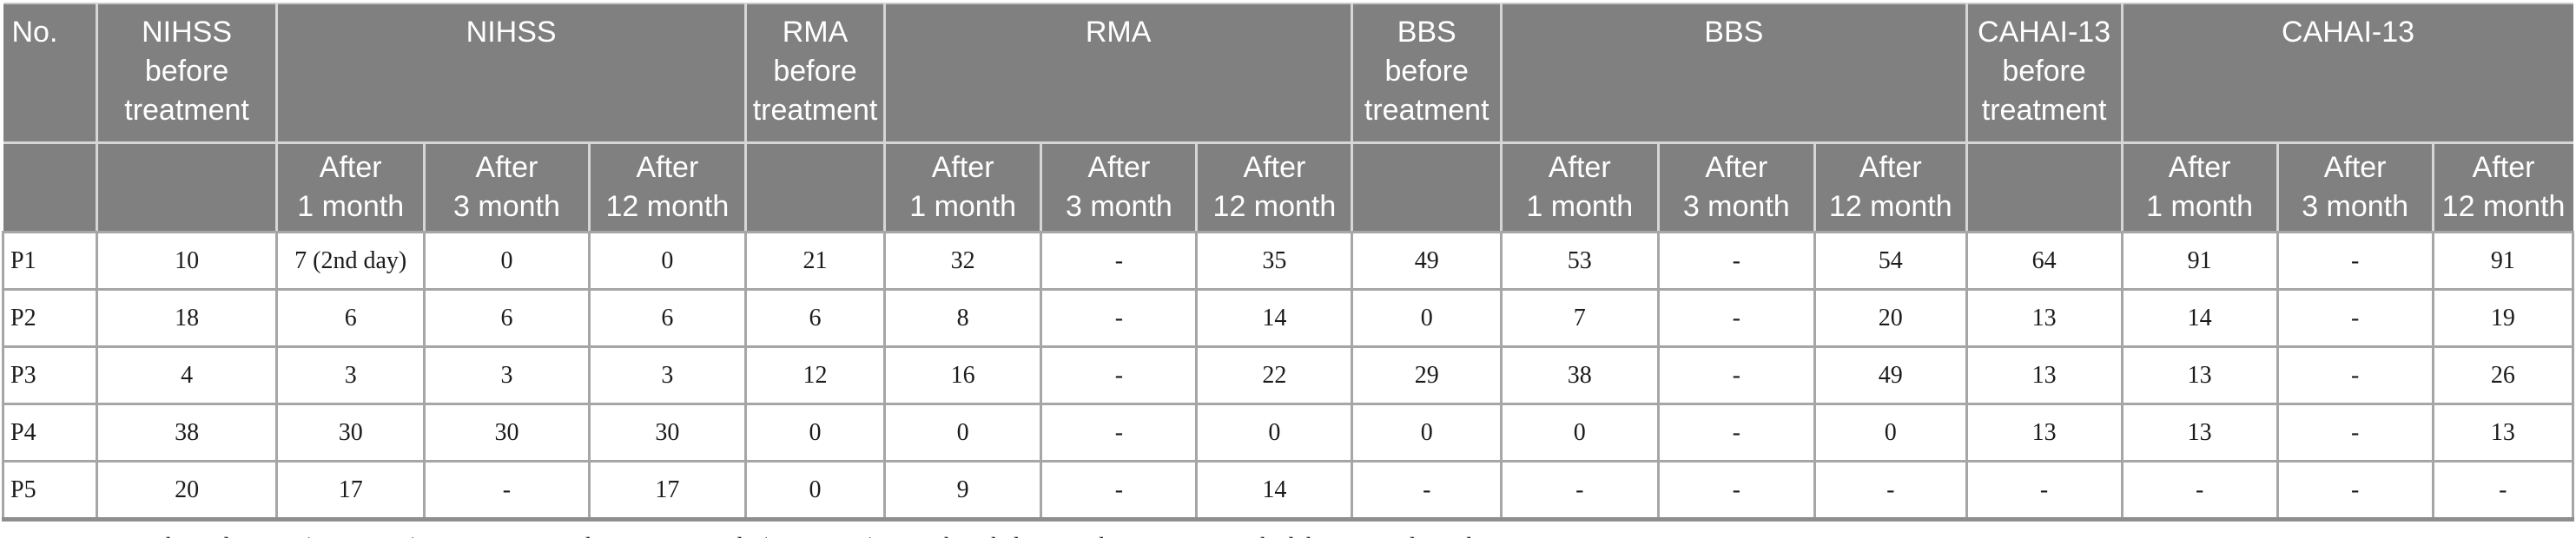 This screenshot has width=2576, height=538. What do you see at coordinates (2503, 375) in the screenshot?
I see `table-cell: 26` at bounding box center [2503, 375].